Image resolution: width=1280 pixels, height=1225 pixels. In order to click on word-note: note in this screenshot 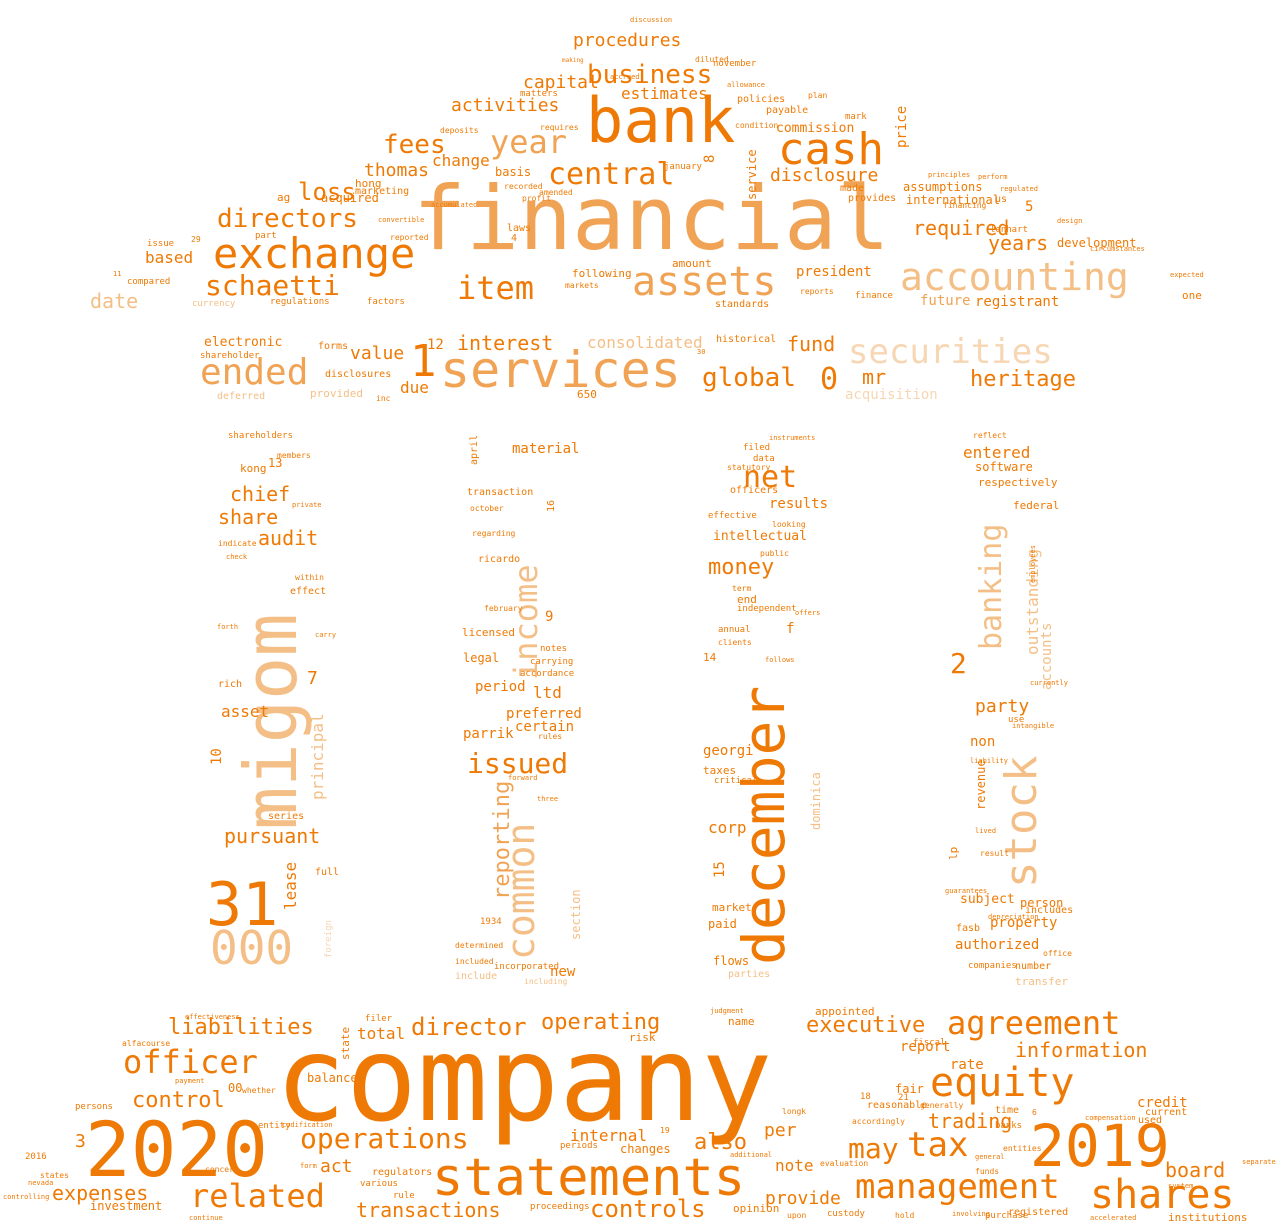, I will do `click(794, 1165)`.